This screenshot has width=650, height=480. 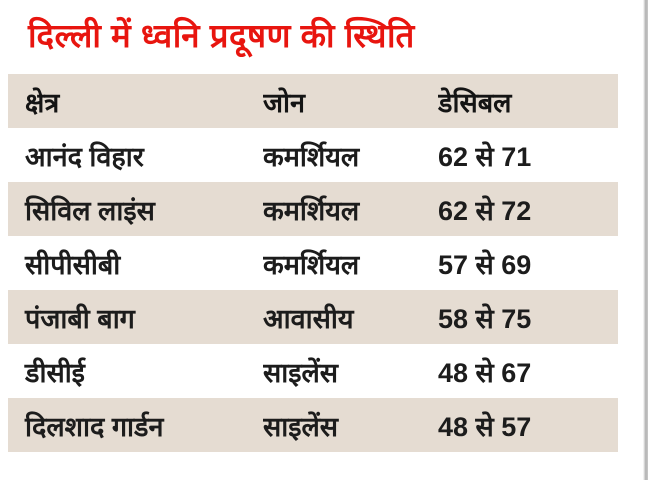 I want to click on table-cell-decibel: 48 से 57, so click(x=485, y=426).